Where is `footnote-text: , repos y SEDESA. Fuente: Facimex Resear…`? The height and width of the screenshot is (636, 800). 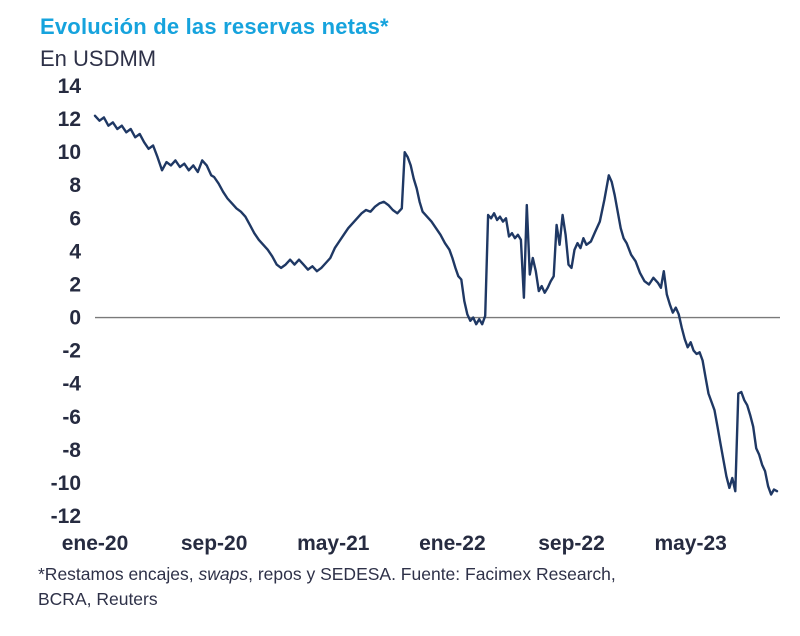 footnote-text: , repos y SEDESA. Fuente: Facimex Resear… is located at coordinates (432, 574).